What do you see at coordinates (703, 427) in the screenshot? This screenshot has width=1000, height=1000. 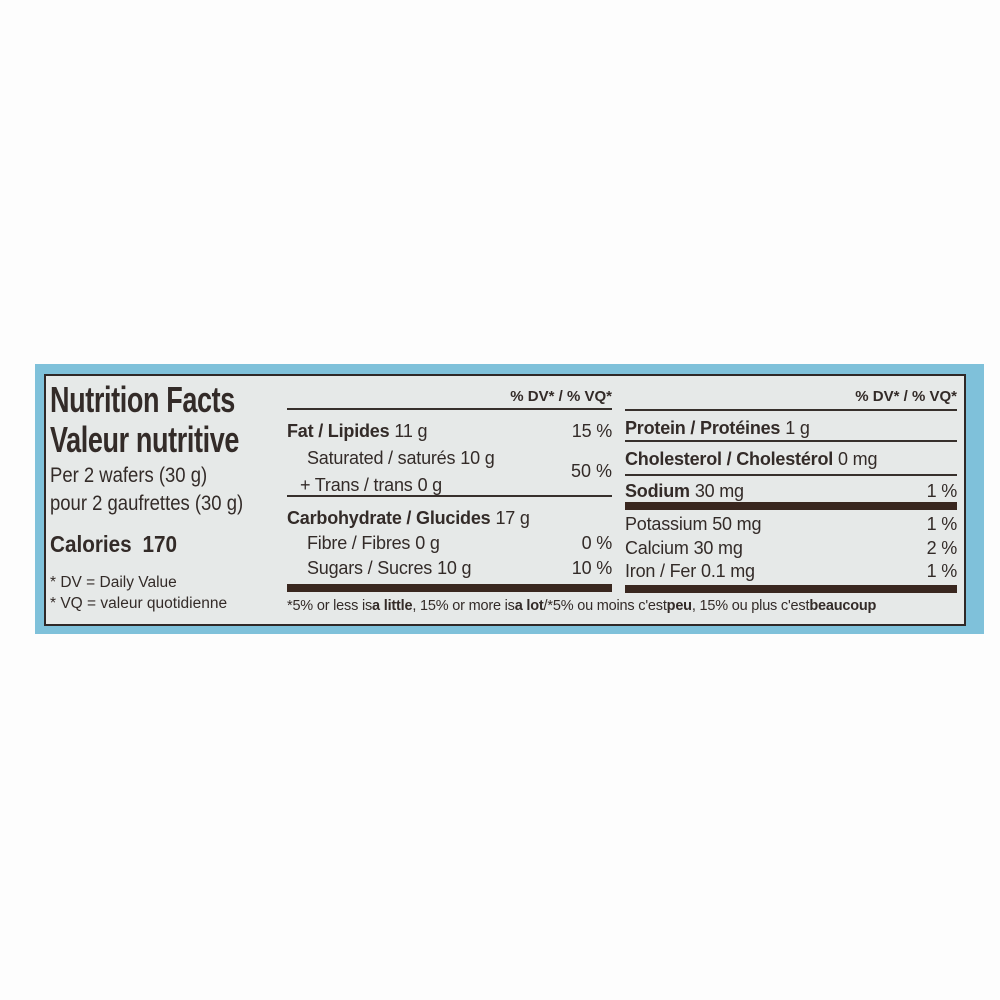 I see `protein-label: Protein / Protéines` at bounding box center [703, 427].